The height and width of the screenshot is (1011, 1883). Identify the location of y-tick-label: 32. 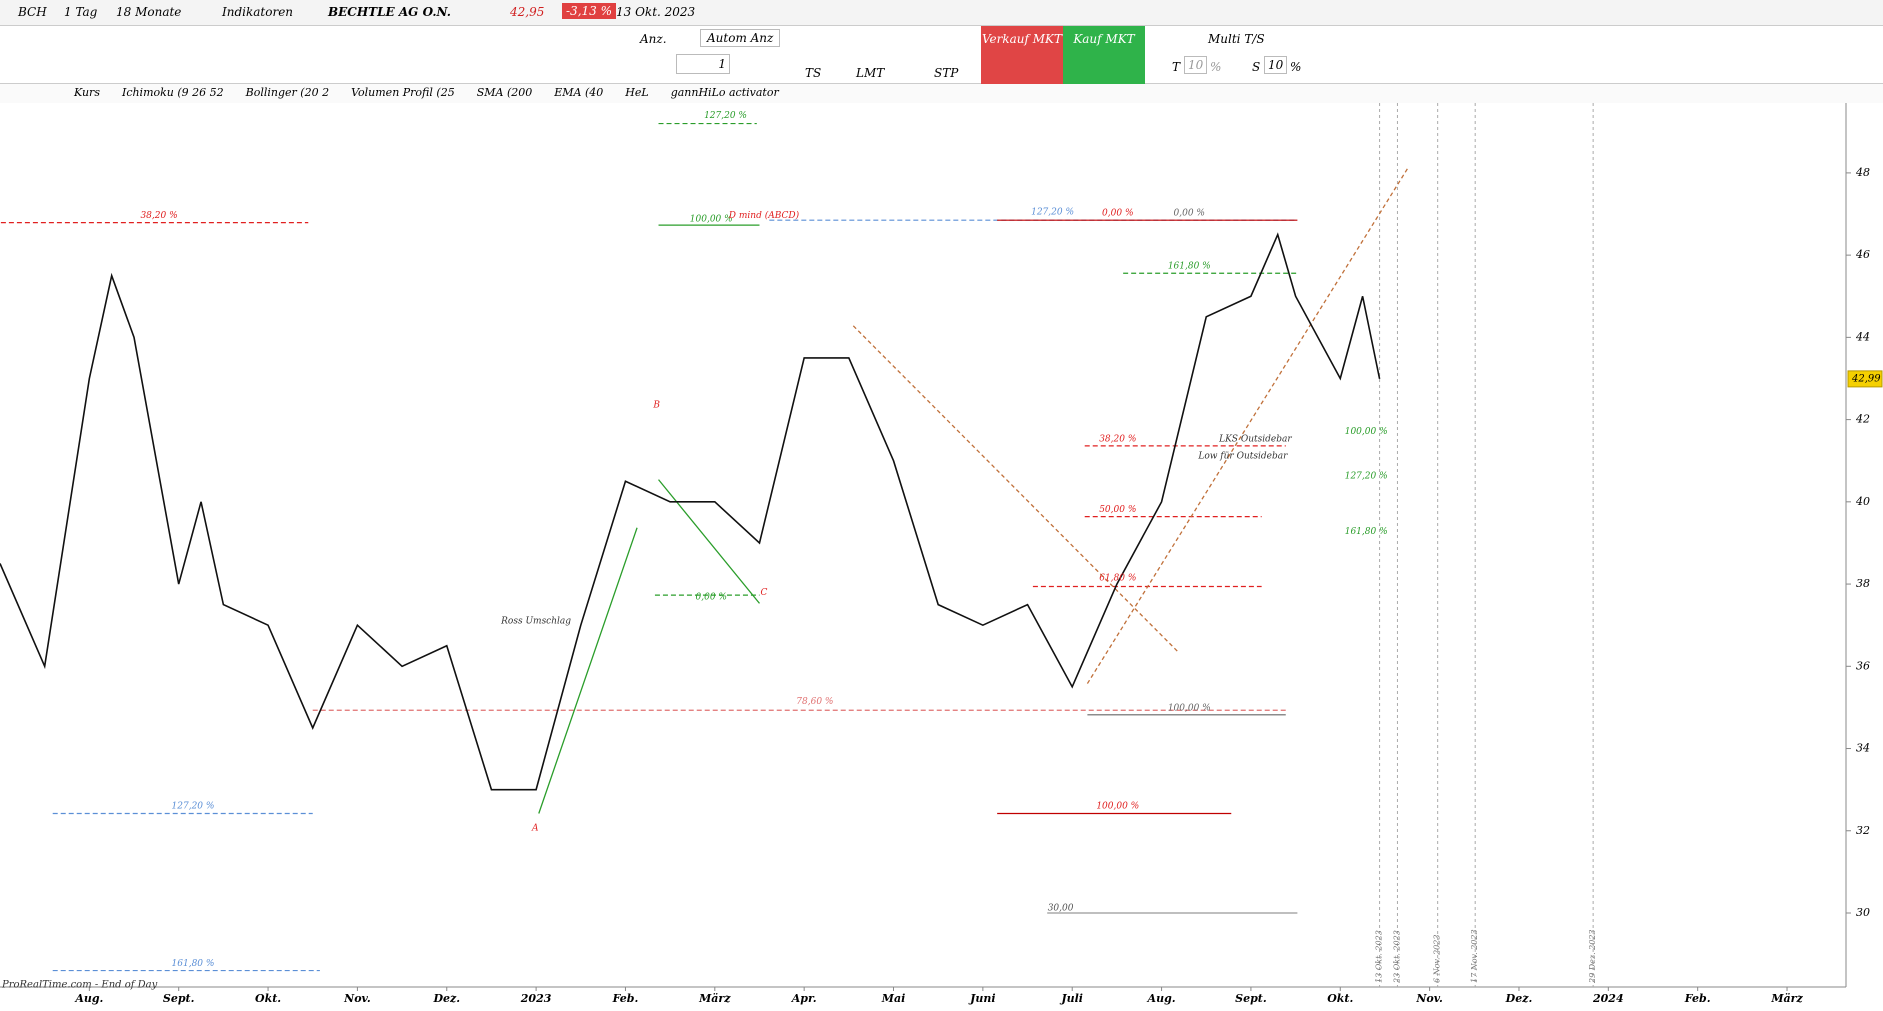
(1863, 830).